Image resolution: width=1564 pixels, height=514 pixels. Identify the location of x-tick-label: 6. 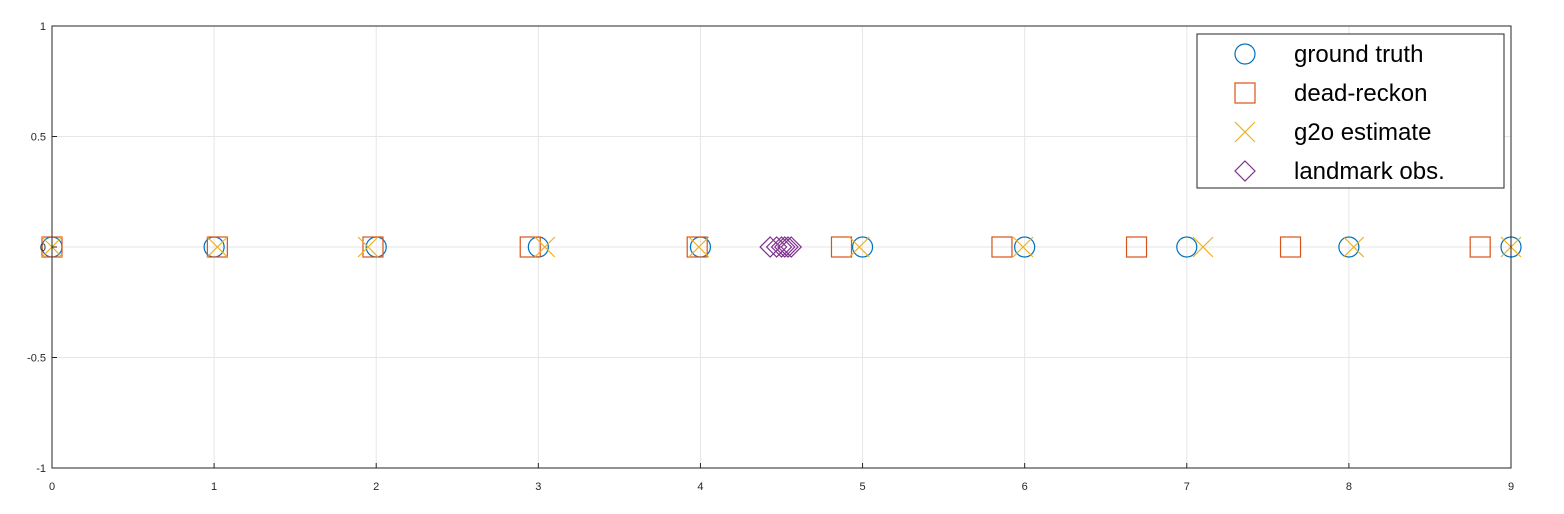
(1025, 487).